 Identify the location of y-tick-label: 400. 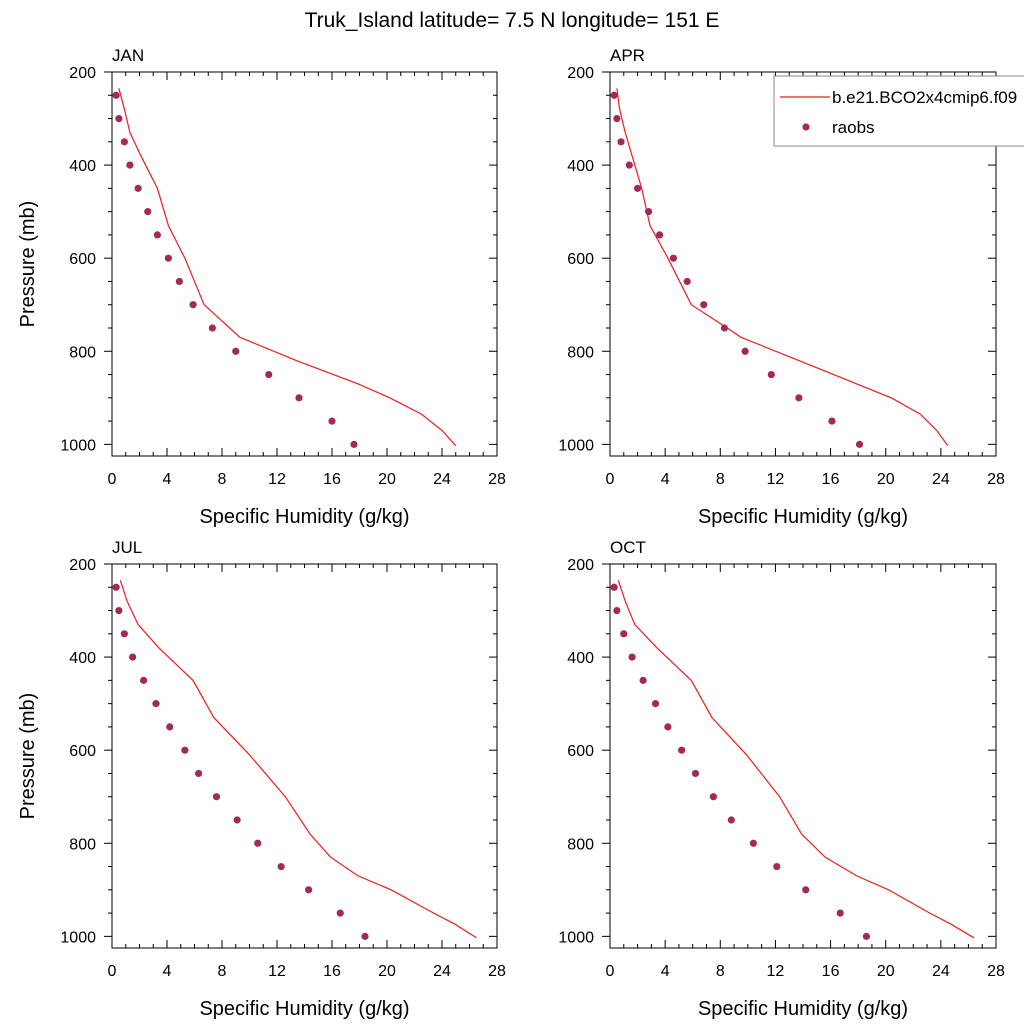
(580, 166).